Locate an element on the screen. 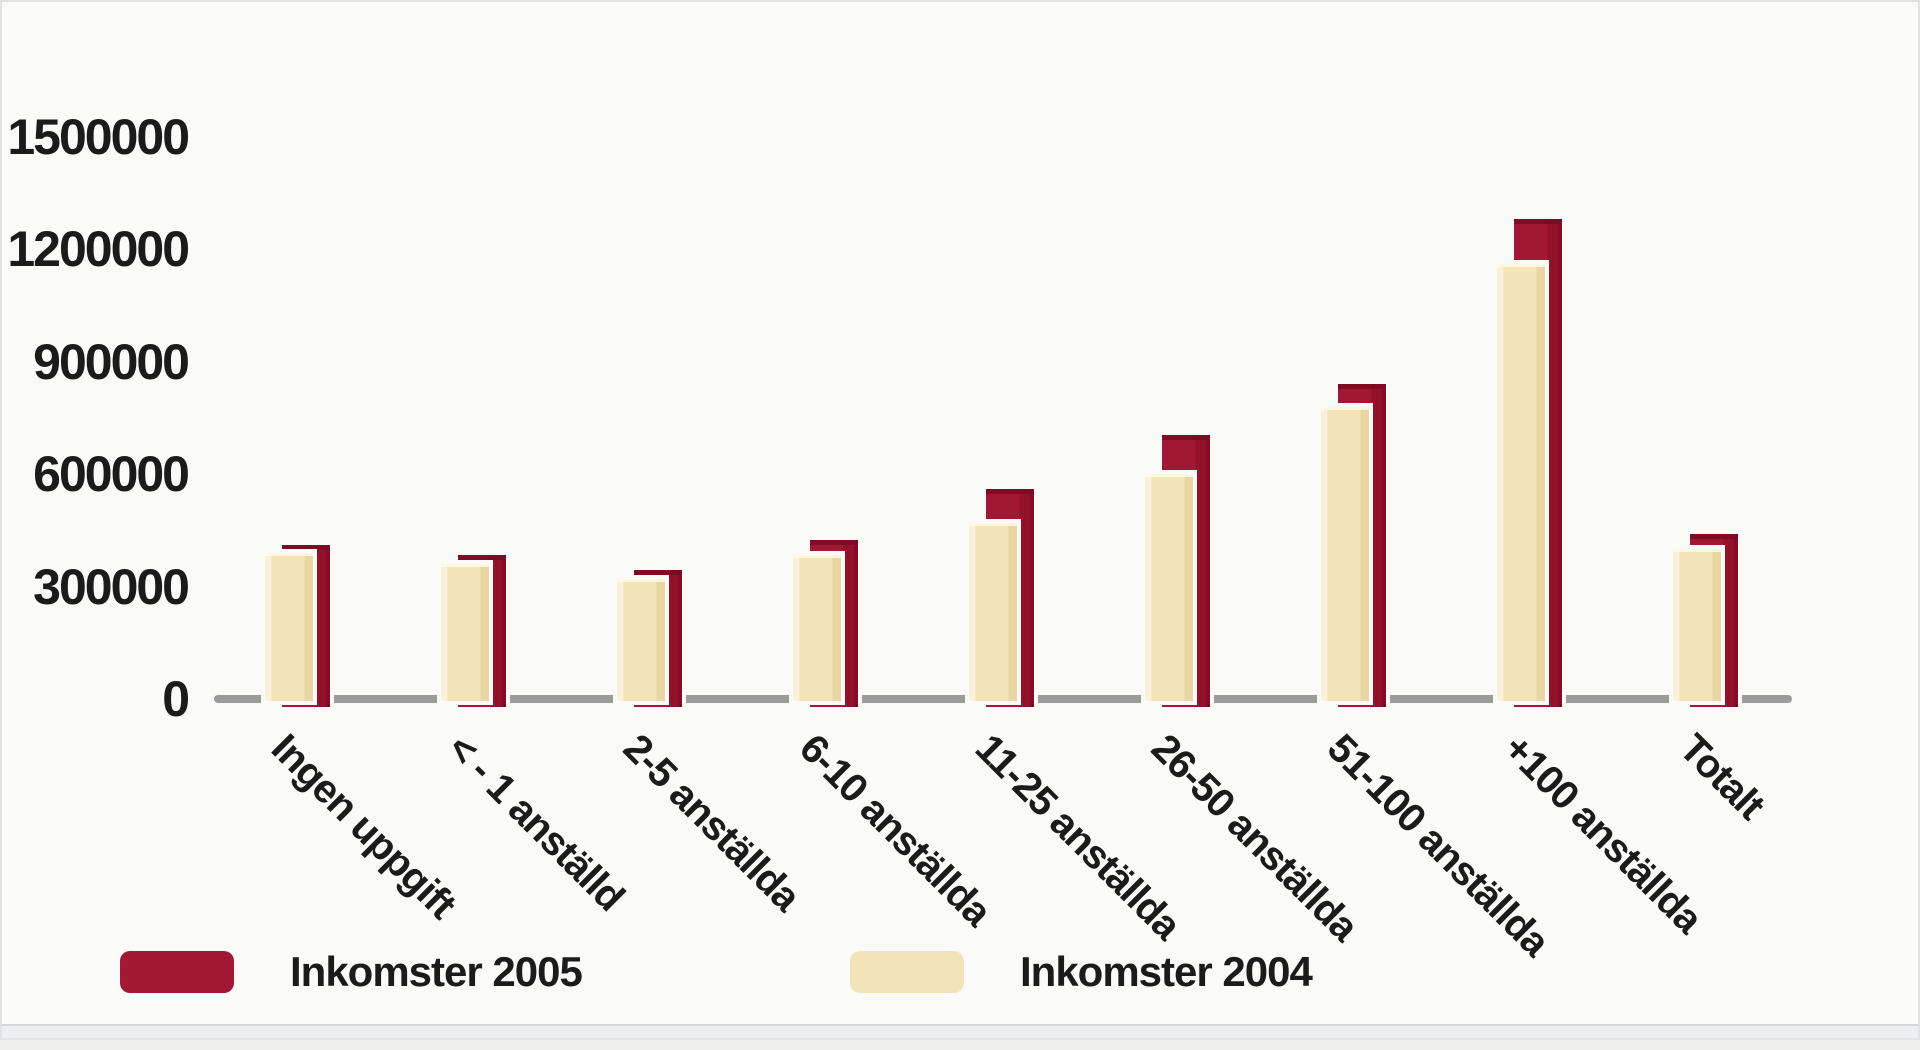 Image resolution: width=1920 pixels, height=1050 pixels. legend-item-2005: Inkomster 2005 is located at coordinates (351, 971).